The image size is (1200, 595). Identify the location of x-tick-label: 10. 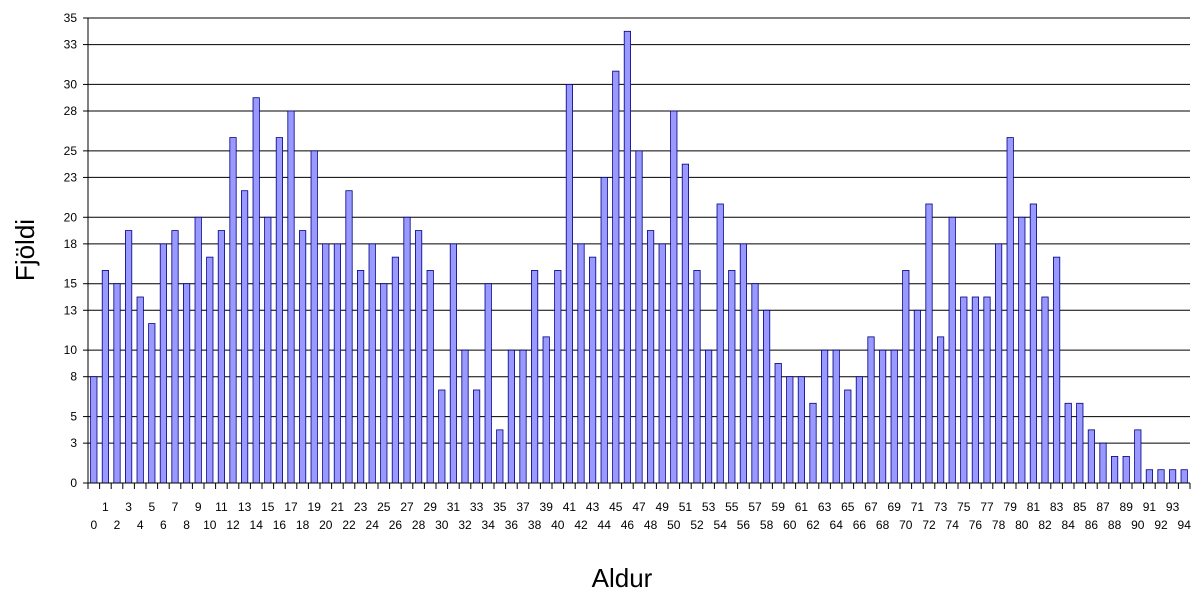
(210, 525).